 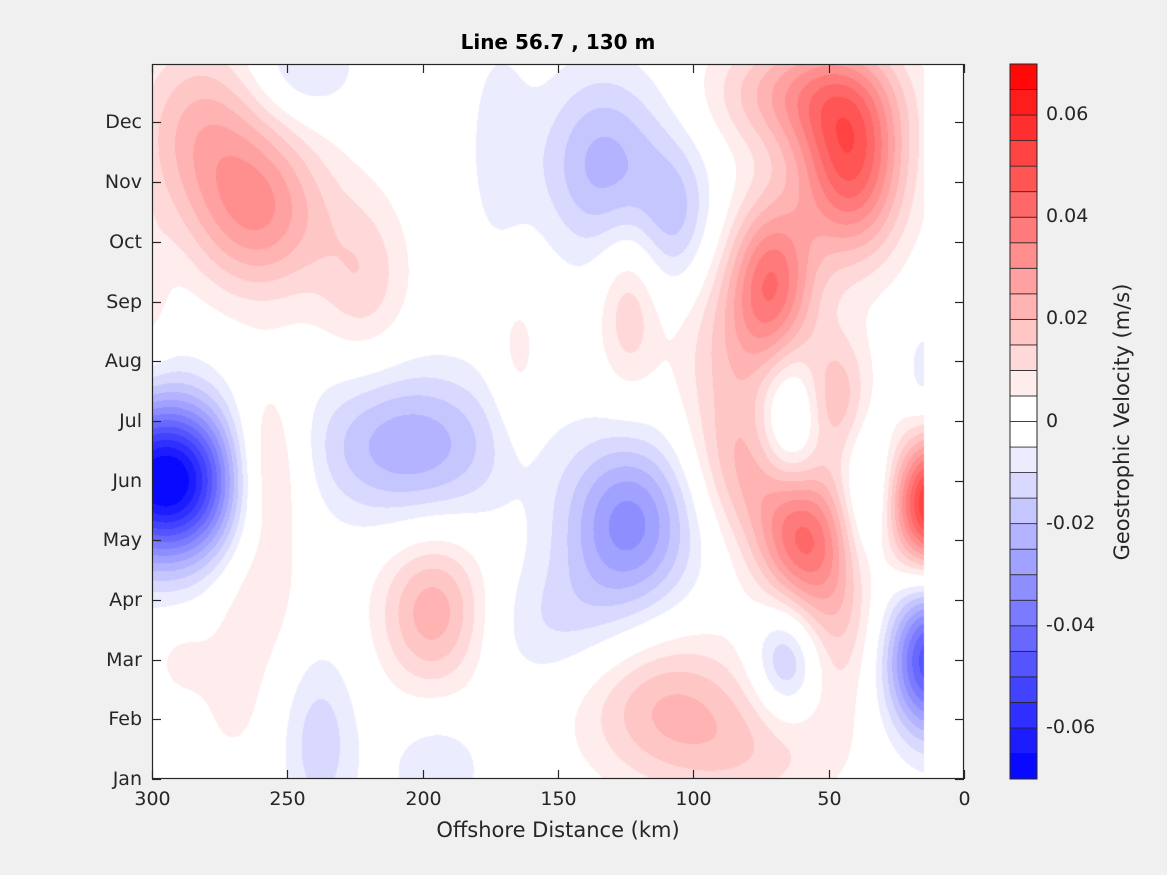 I want to click on feature-red-195km-apr, so click(x=433, y=612).